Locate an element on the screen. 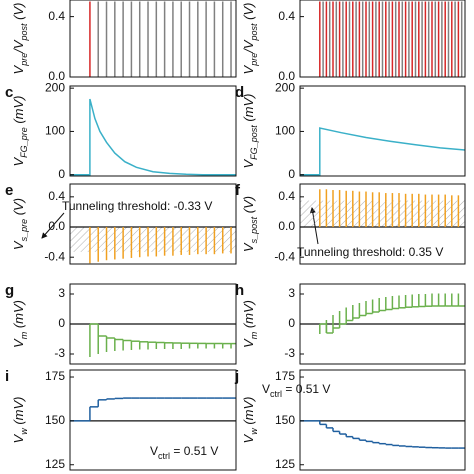 The width and height of the screenshot is (474, 474). label-part: Tunneling threshold: -0.33 V is located at coordinates (137, 206).